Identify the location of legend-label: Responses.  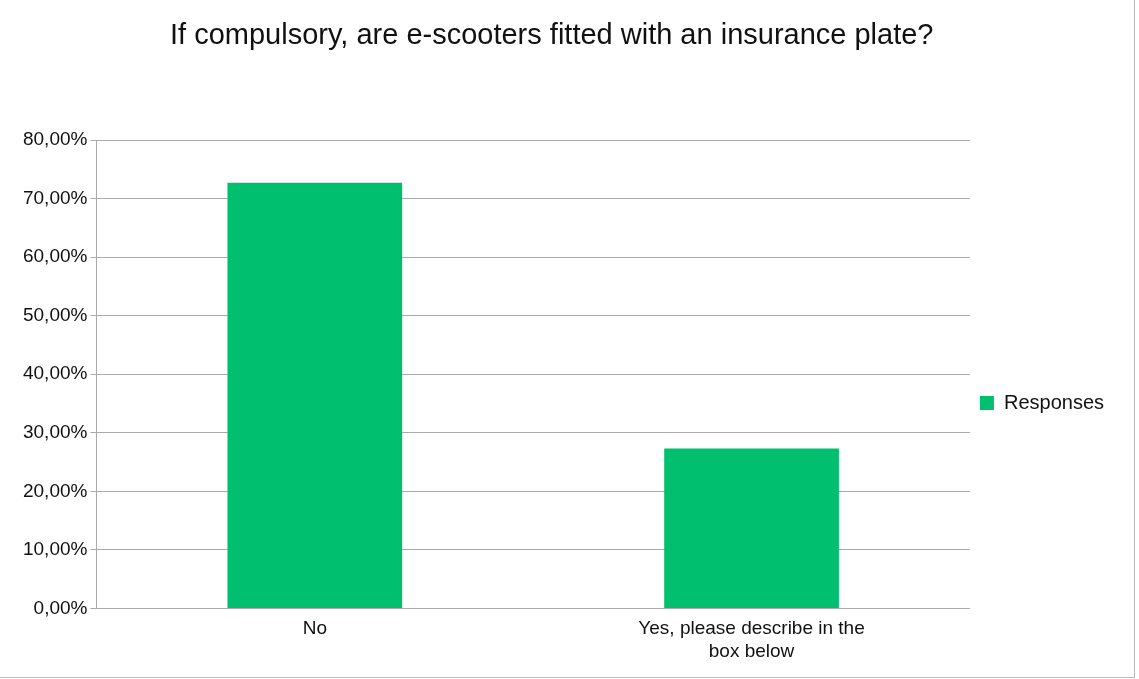
(1053, 401).